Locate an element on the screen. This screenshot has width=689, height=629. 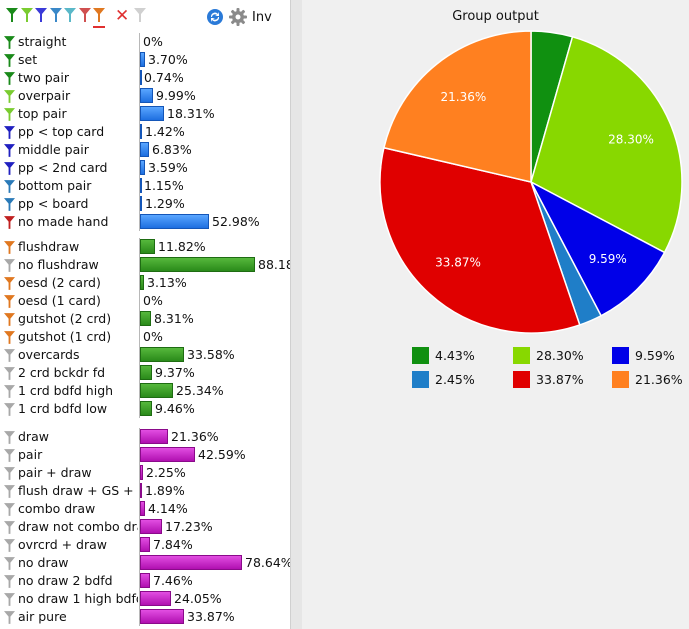
filter-all-icon is located at coordinates (140, 16).